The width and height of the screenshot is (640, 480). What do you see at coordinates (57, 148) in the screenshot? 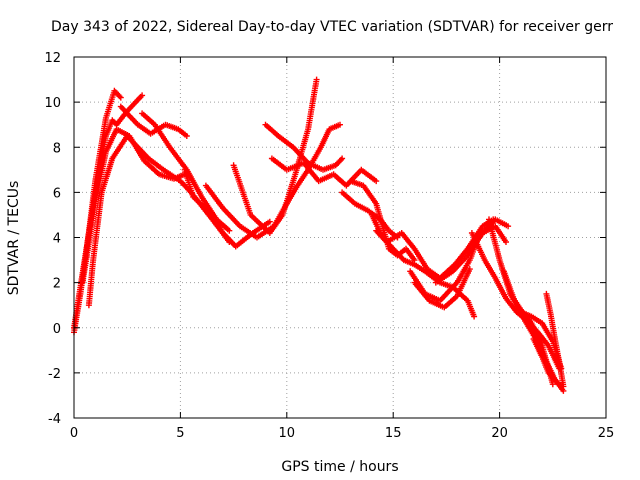
I see `y-tick-label: 8` at bounding box center [57, 148].